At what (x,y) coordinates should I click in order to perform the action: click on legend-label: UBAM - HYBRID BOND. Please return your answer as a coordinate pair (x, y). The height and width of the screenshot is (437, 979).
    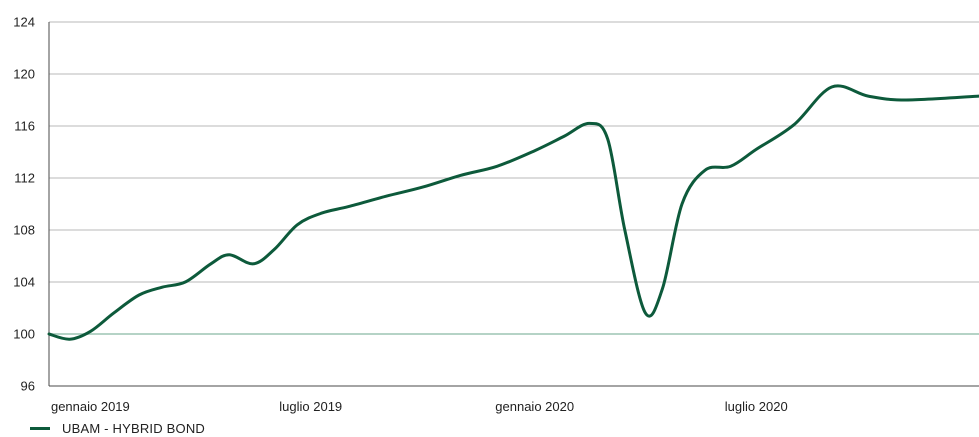
    Looking at the image, I should click on (134, 428).